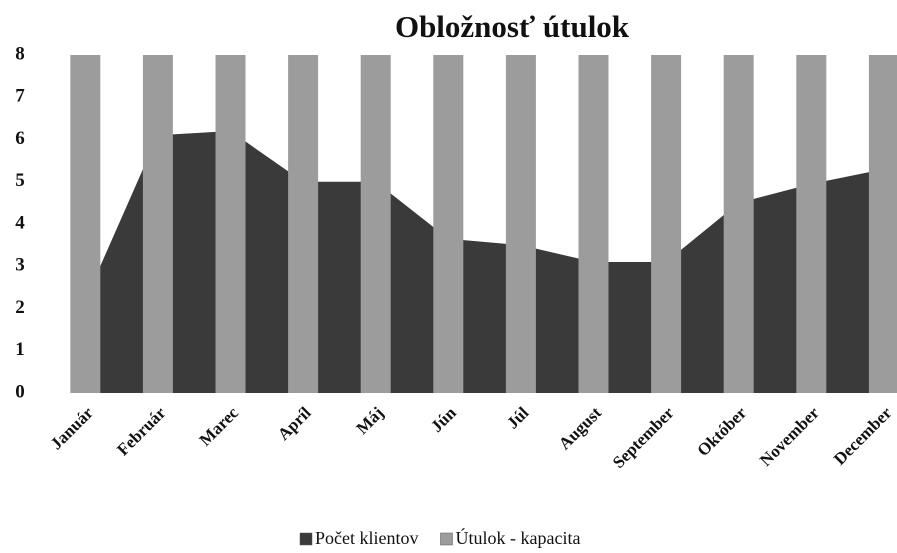  I want to click on x-tick-label: Február, so click(141, 431).